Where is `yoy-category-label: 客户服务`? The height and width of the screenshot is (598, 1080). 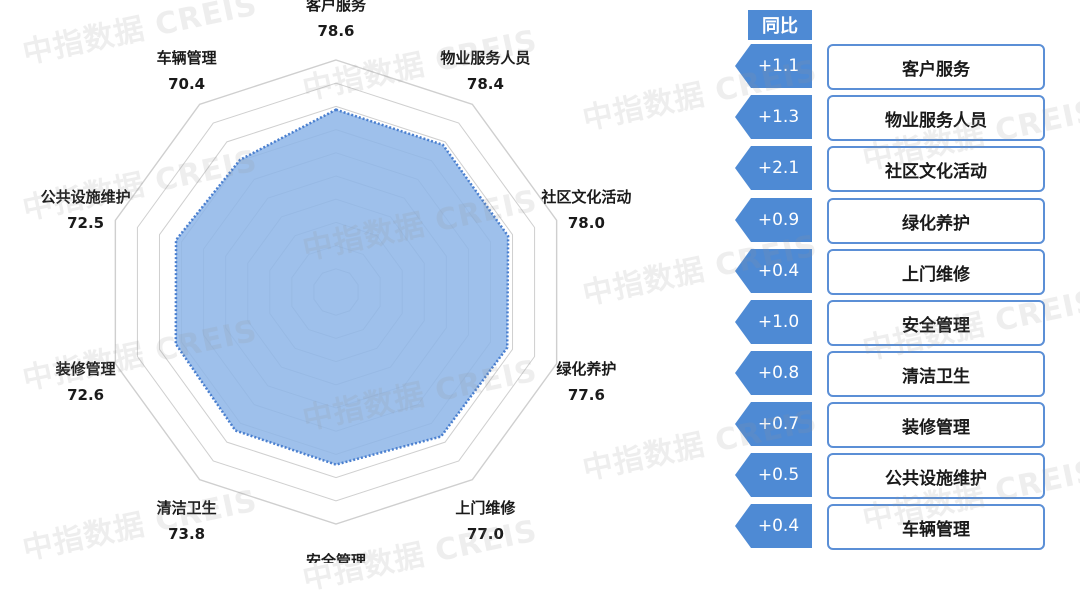
yoy-category-label: 客户服务 is located at coordinates (936, 67).